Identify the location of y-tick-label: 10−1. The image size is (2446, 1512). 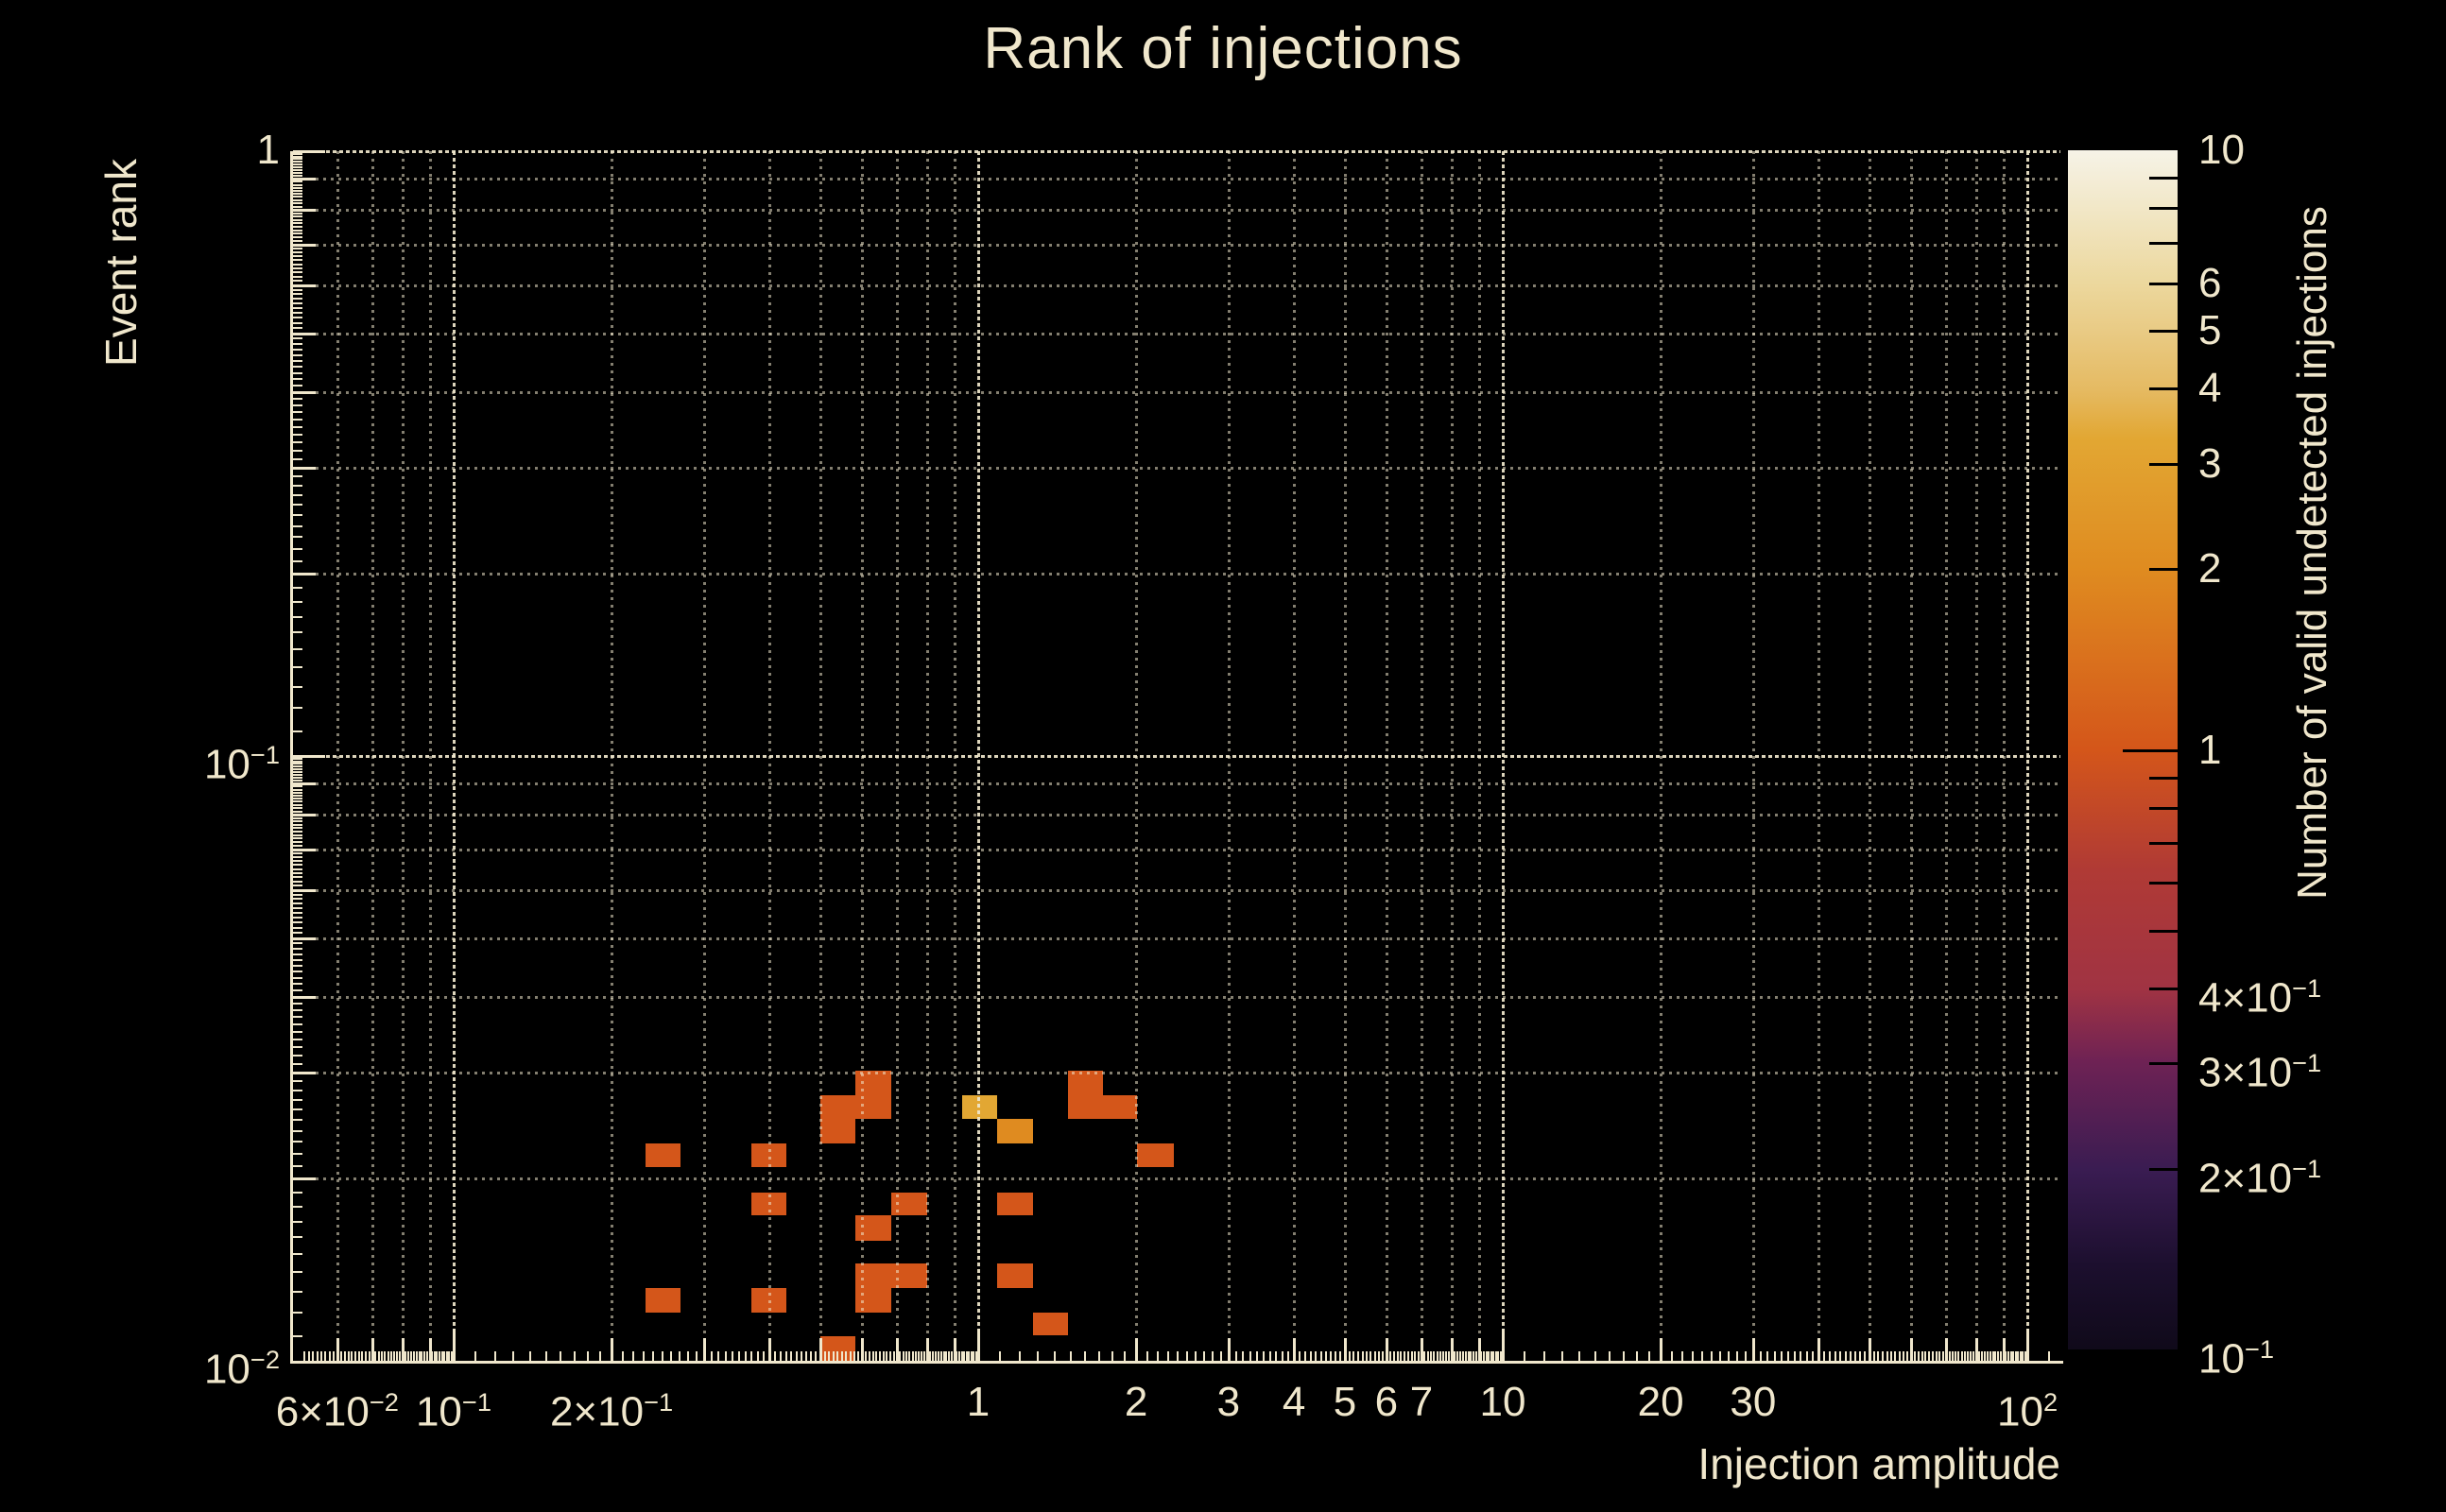
(241, 764).